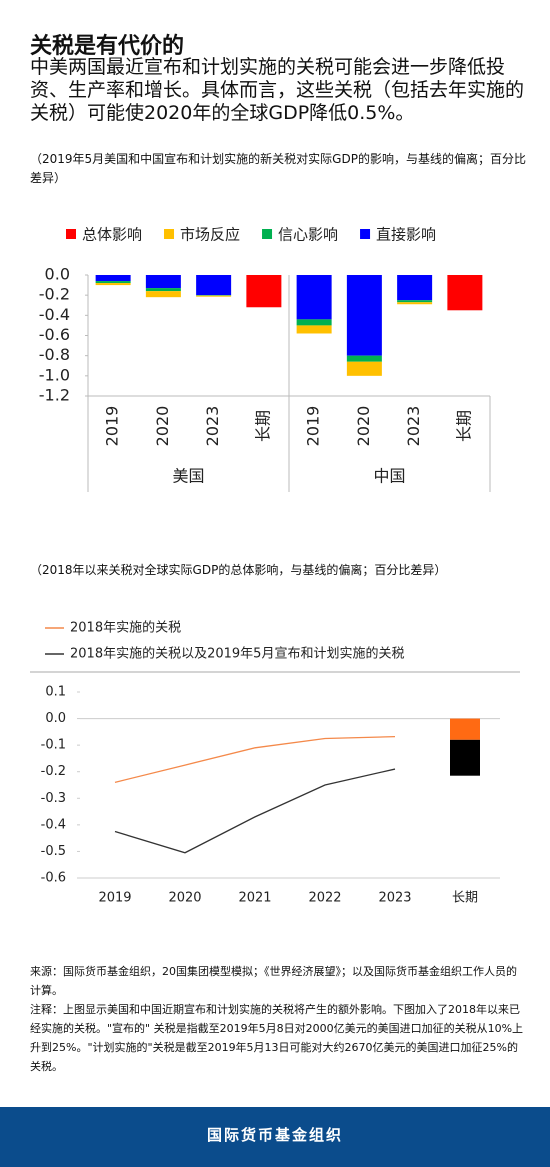 This screenshot has height=1167, width=550. Describe the element at coordinates (125, 628) in the screenshot. I see `legend-label: 2018年实施的关税` at that location.